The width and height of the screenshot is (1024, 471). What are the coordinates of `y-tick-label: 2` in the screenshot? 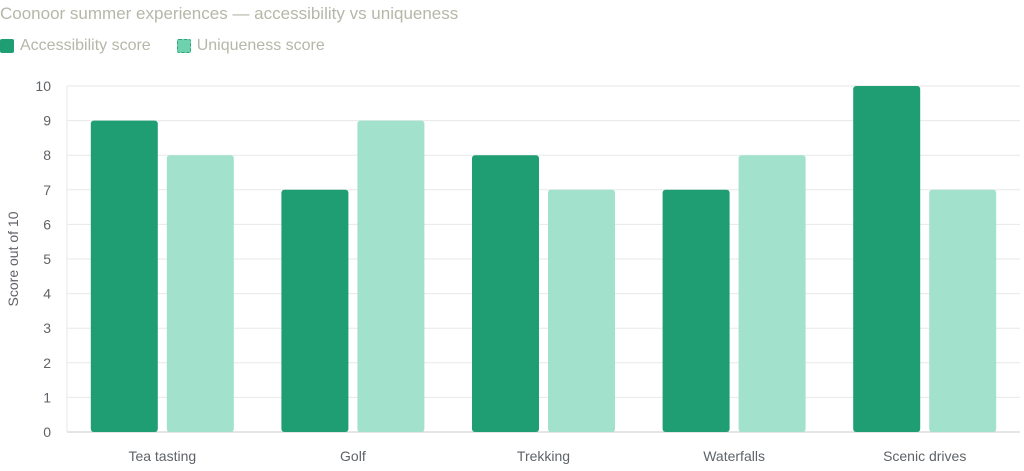 It's located at (47, 363).